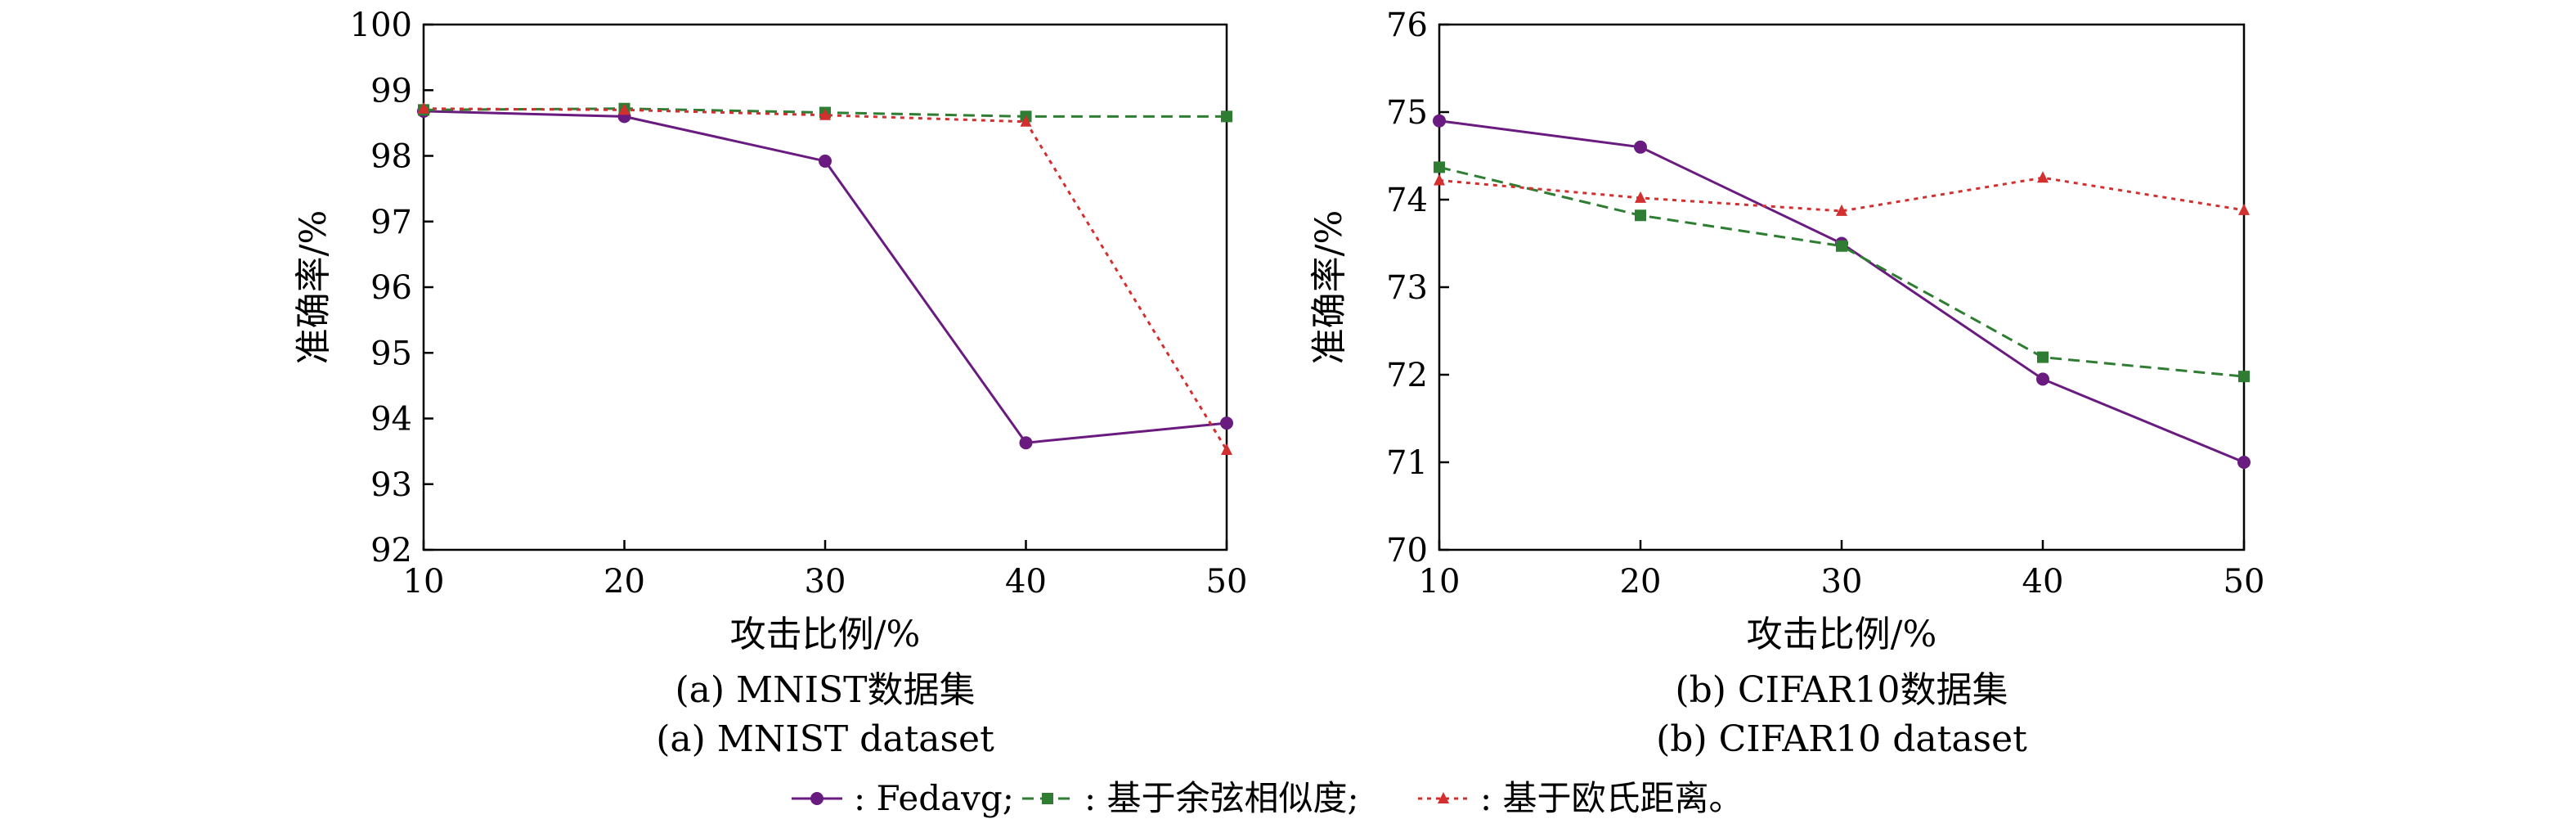 This screenshot has width=2576, height=837. I want to click on caption-en: (a) MNIST dataset, so click(825, 739).